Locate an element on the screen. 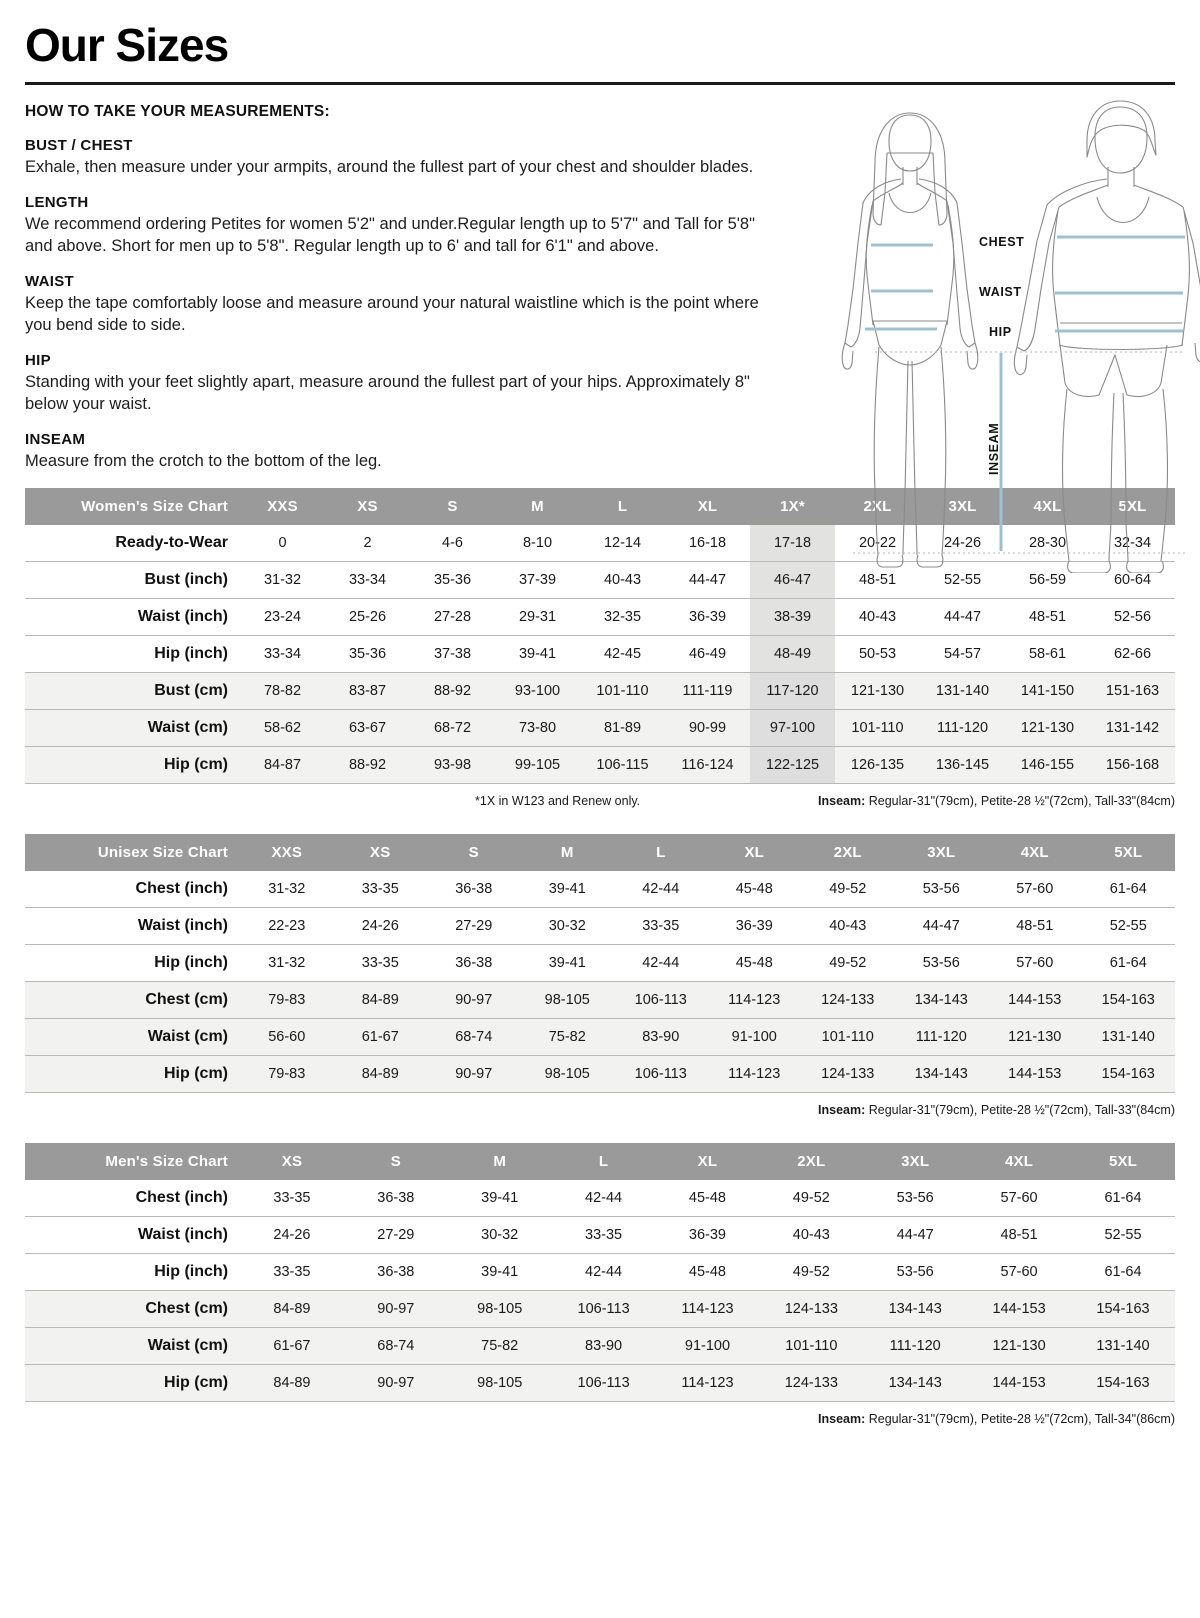  waist-label: WAIST is located at coordinates (1000, 292).